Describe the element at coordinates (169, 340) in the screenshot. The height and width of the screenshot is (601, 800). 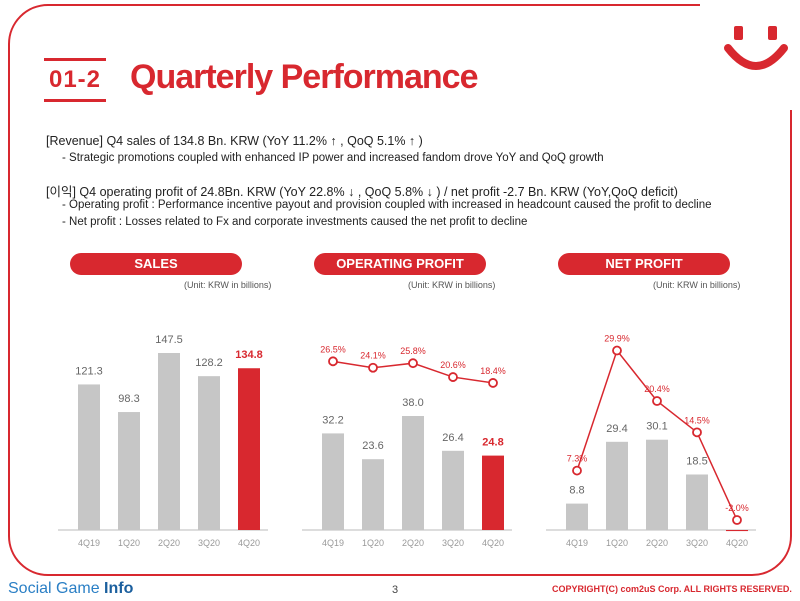
I see `data-label: 147.5` at that location.